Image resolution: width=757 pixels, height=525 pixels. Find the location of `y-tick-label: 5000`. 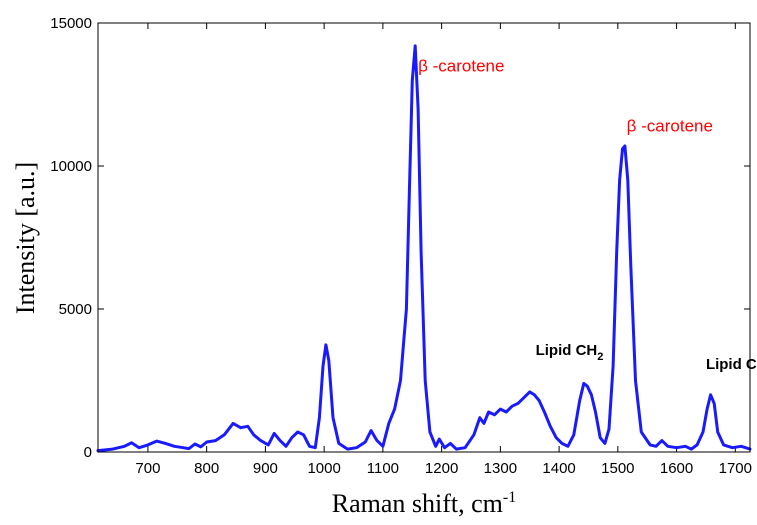

y-tick-label: 5000 is located at coordinates (75, 309).